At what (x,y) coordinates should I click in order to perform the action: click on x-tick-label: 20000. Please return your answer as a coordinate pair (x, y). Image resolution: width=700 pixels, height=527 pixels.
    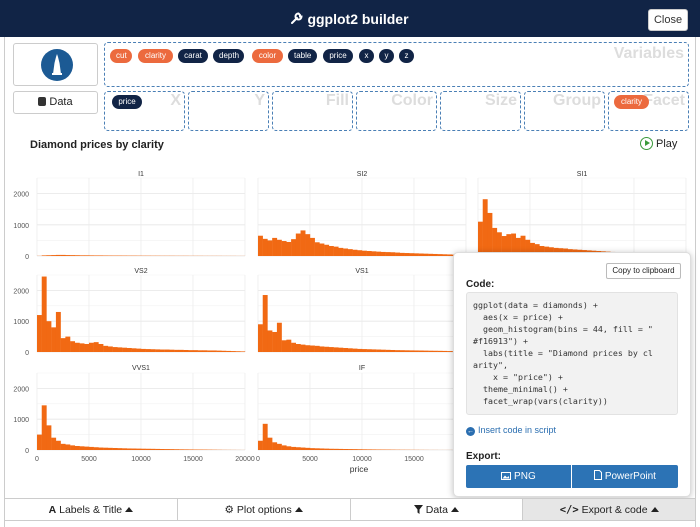
    Looking at the image, I should click on (245, 459).